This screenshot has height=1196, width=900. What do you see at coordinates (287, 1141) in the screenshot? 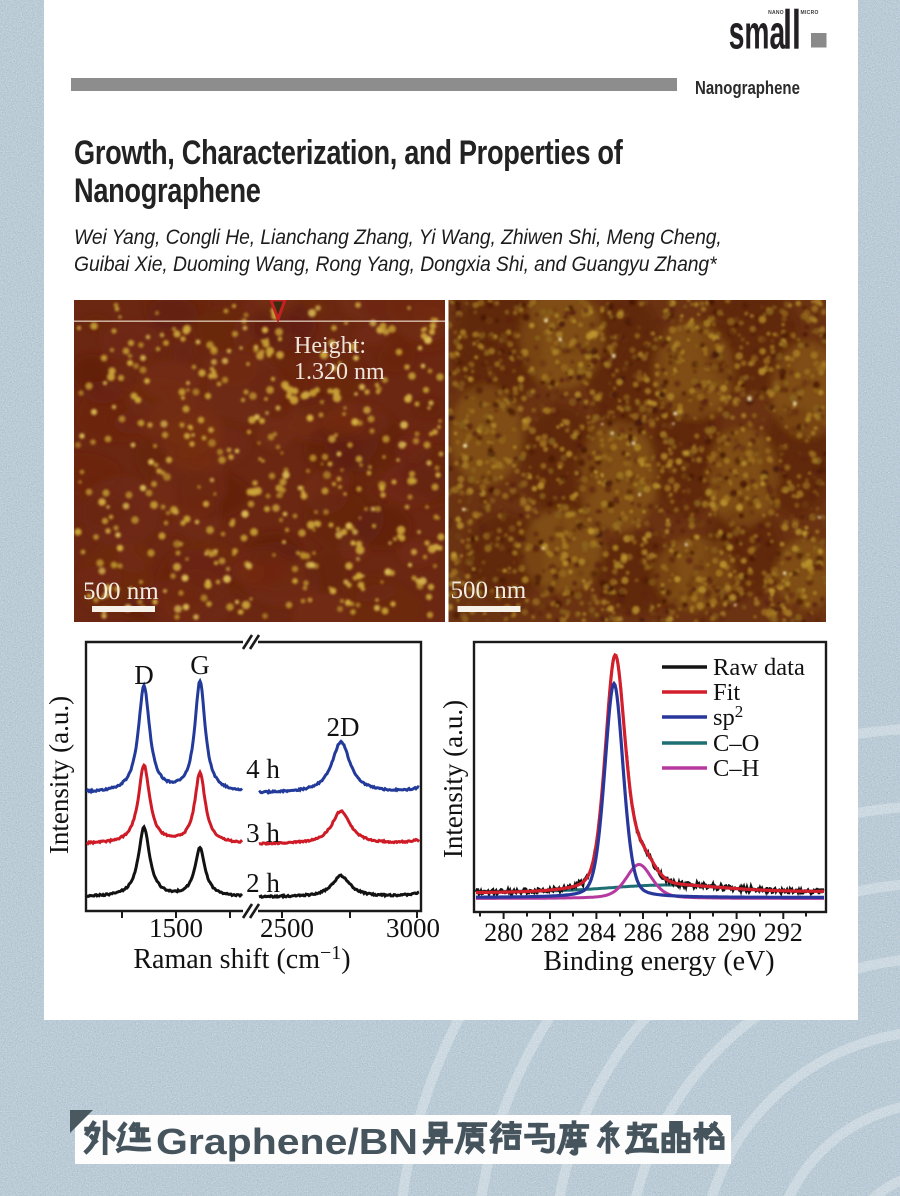
I see `svg-text: Graphene/BN` at bounding box center [287, 1141].